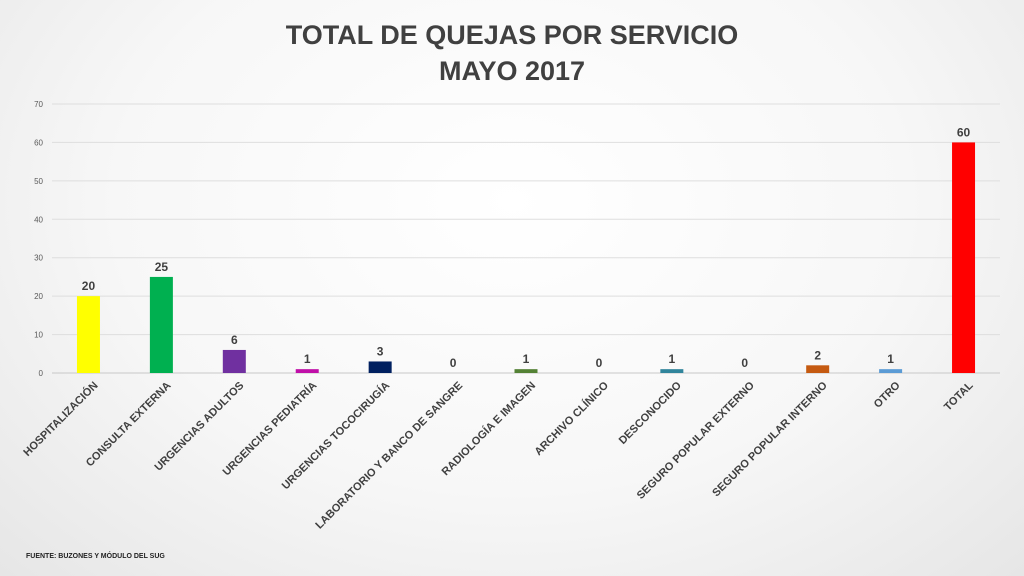  What do you see at coordinates (696, 440) in the screenshot?
I see `x-tick-label: SEGURO POPULAR EXTERNO` at bounding box center [696, 440].